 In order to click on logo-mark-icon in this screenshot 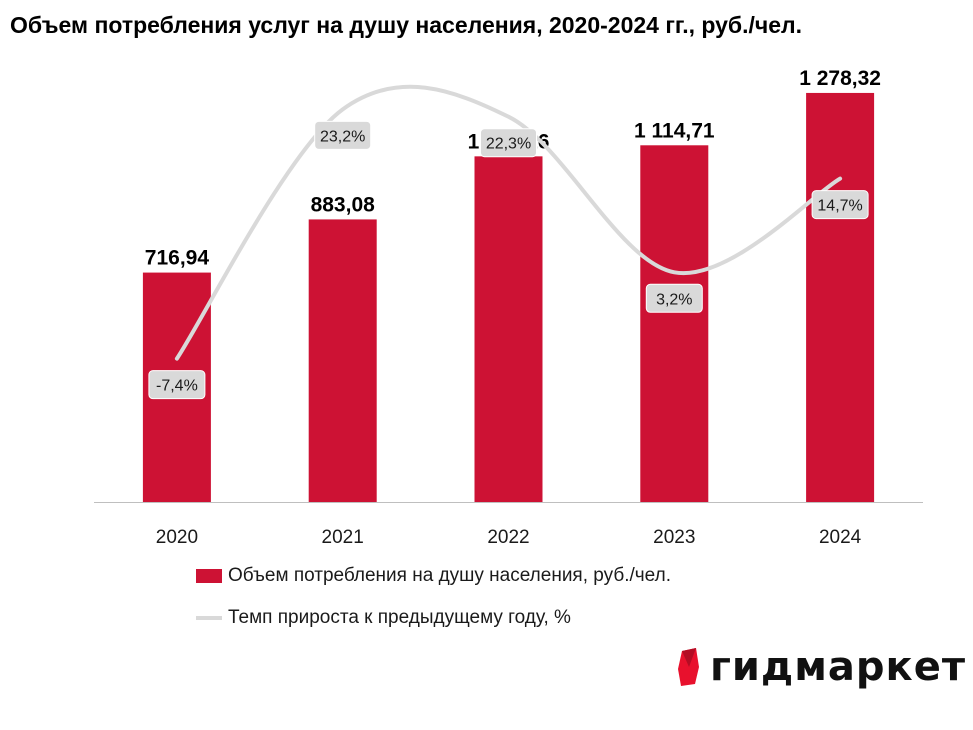, I will do `click(688, 667)`.